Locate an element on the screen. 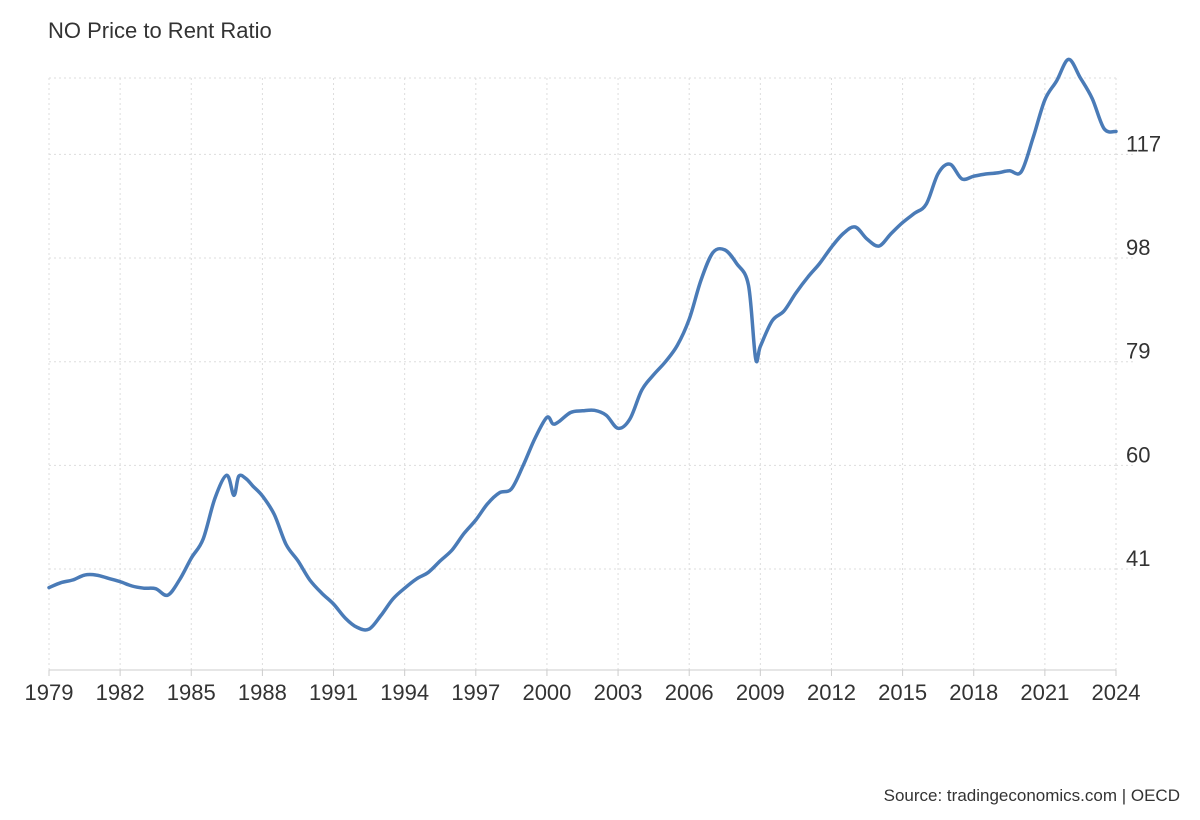  y-tick-label: 98 is located at coordinates (1138, 247).